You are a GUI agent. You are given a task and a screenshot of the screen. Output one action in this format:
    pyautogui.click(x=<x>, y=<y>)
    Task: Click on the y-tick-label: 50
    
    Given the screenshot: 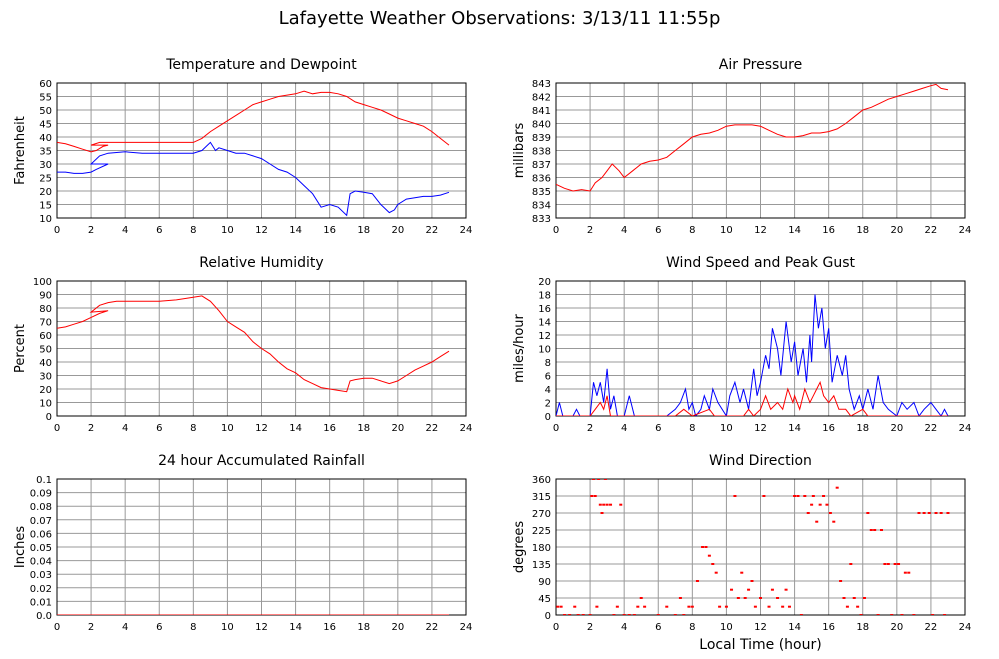 What is the action you would take?
    pyautogui.click(x=45, y=111)
    